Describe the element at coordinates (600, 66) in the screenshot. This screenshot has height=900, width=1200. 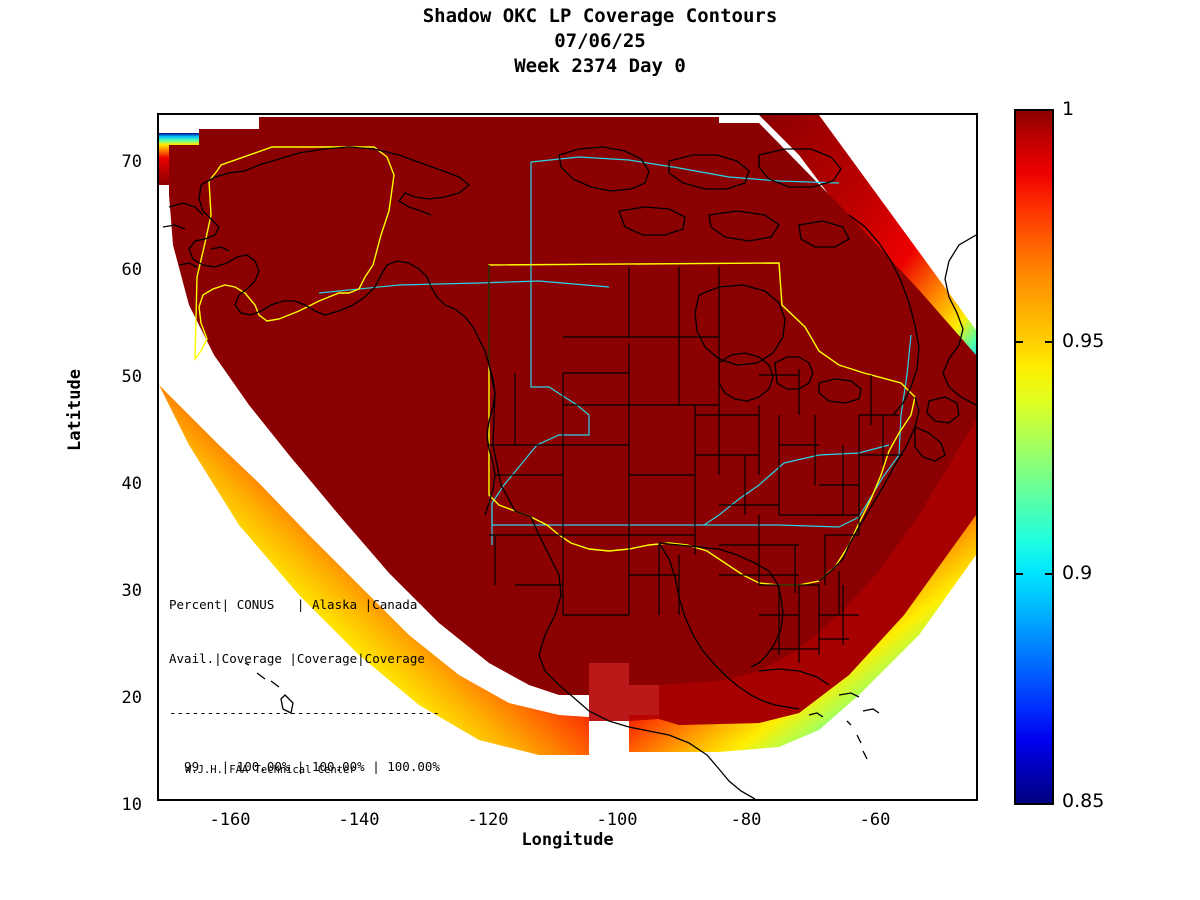
I see `title-line-3: Week 2374 Day 0` at that location.